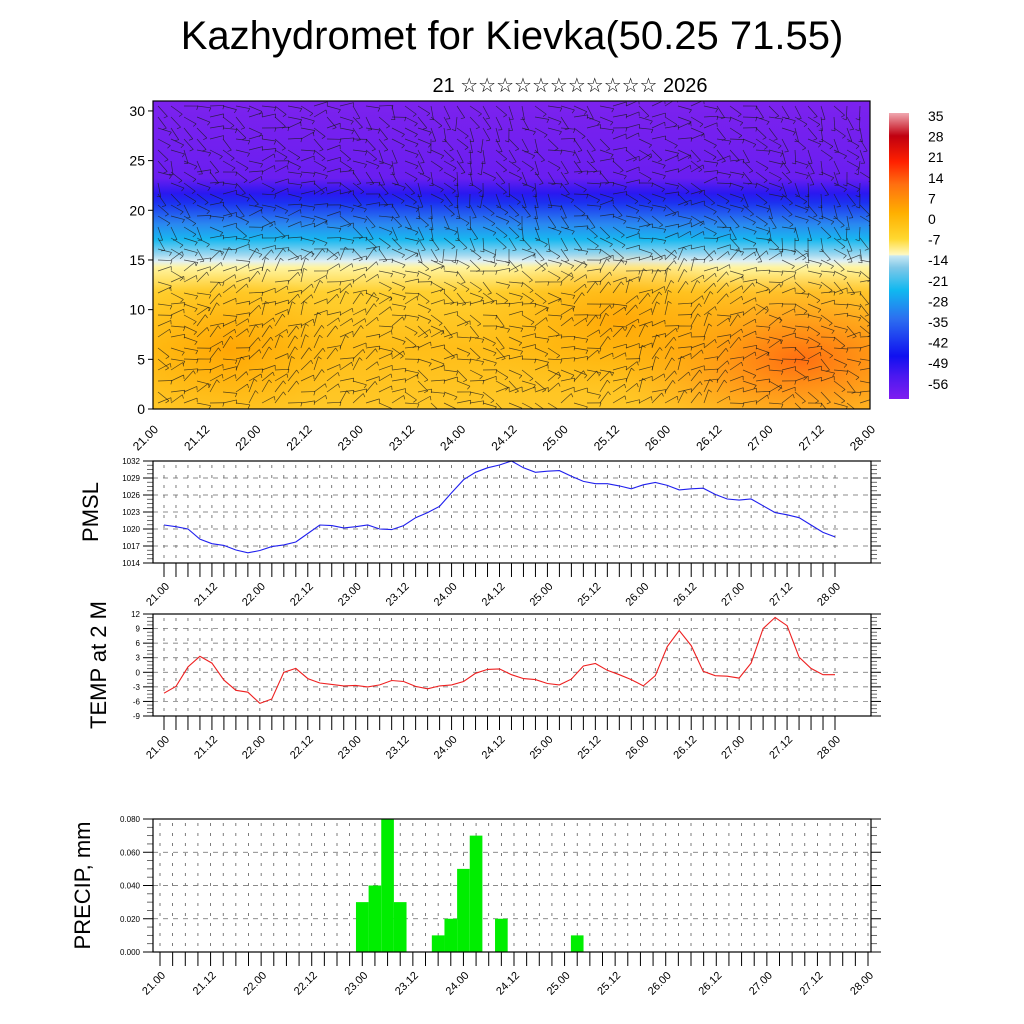  I want to click on x-tick-label: 28.00, so click(829, 595).